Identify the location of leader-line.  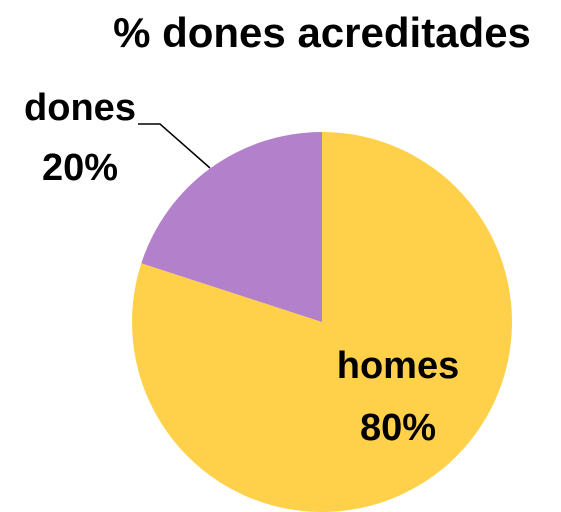
(174, 146).